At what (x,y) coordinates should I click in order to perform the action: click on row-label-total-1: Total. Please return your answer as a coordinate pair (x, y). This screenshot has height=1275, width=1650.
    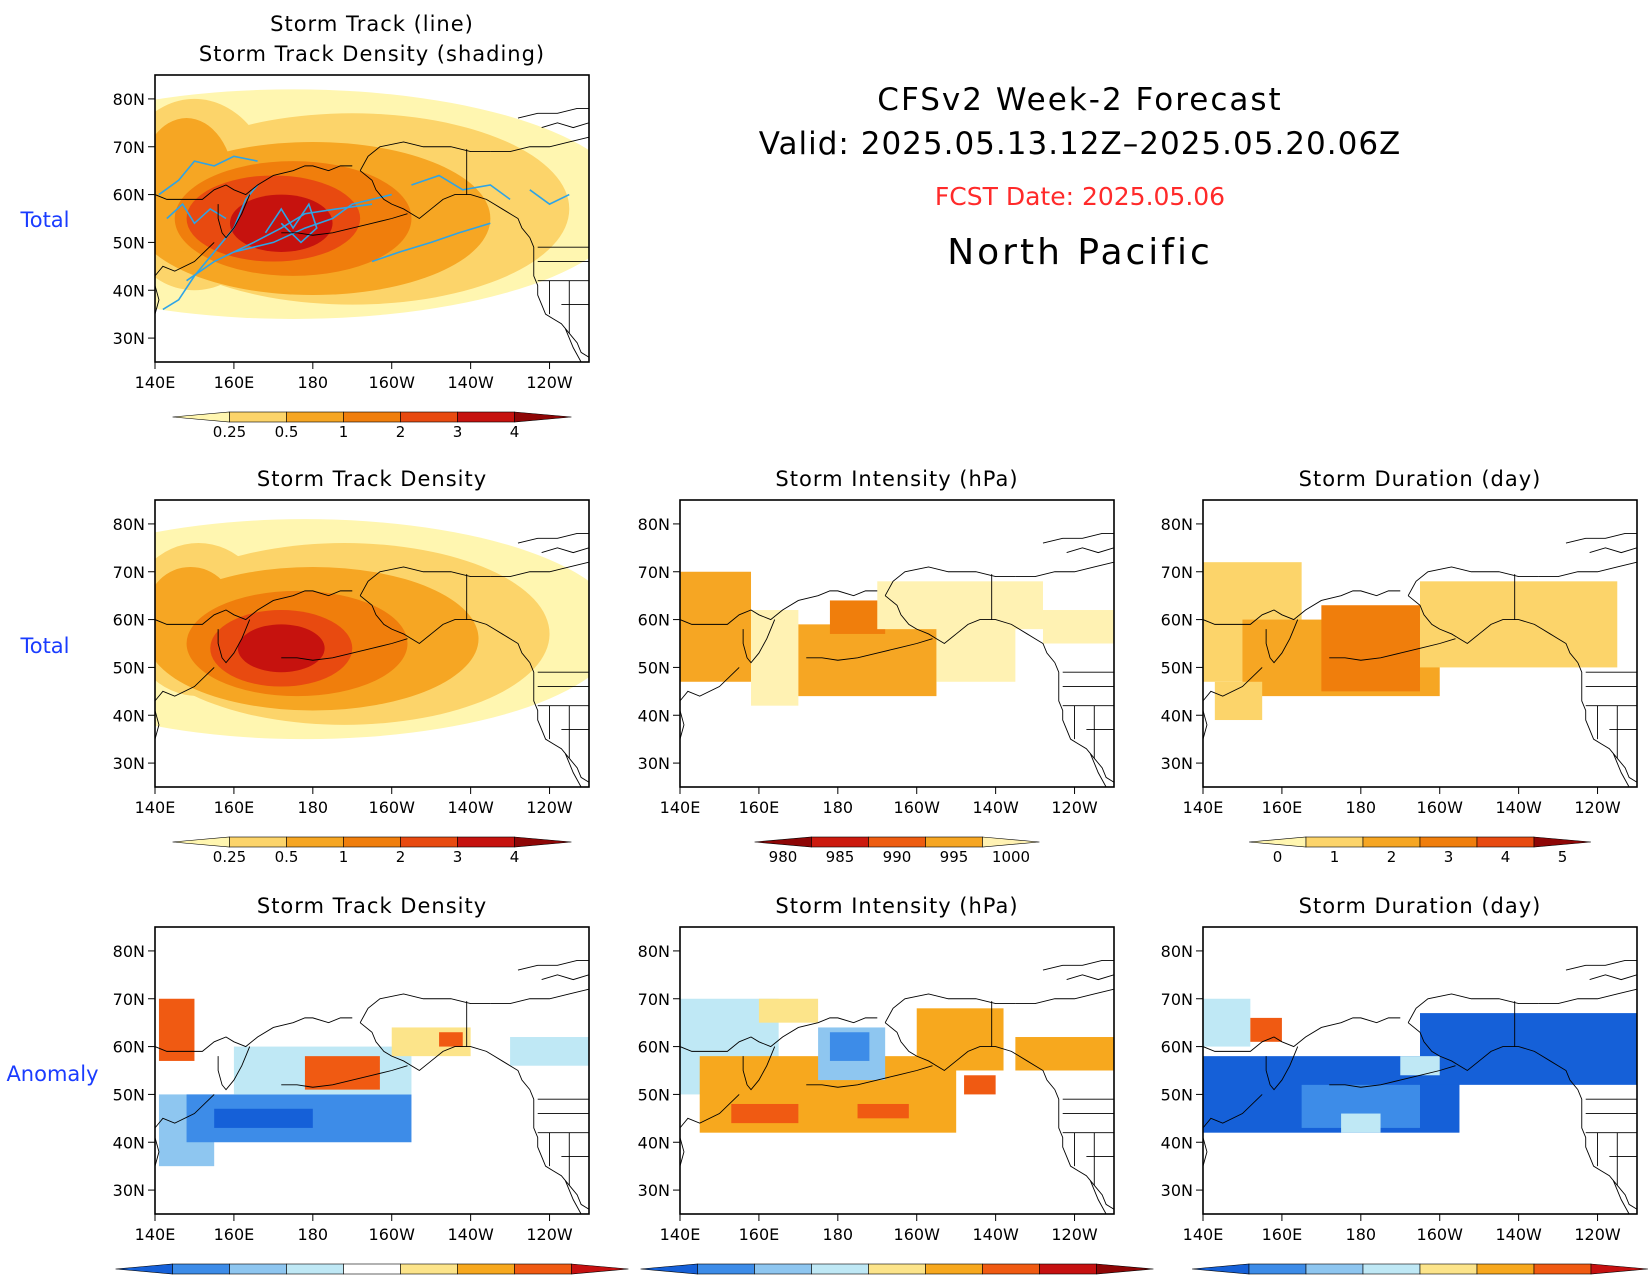
    Looking at the image, I should click on (45, 220).